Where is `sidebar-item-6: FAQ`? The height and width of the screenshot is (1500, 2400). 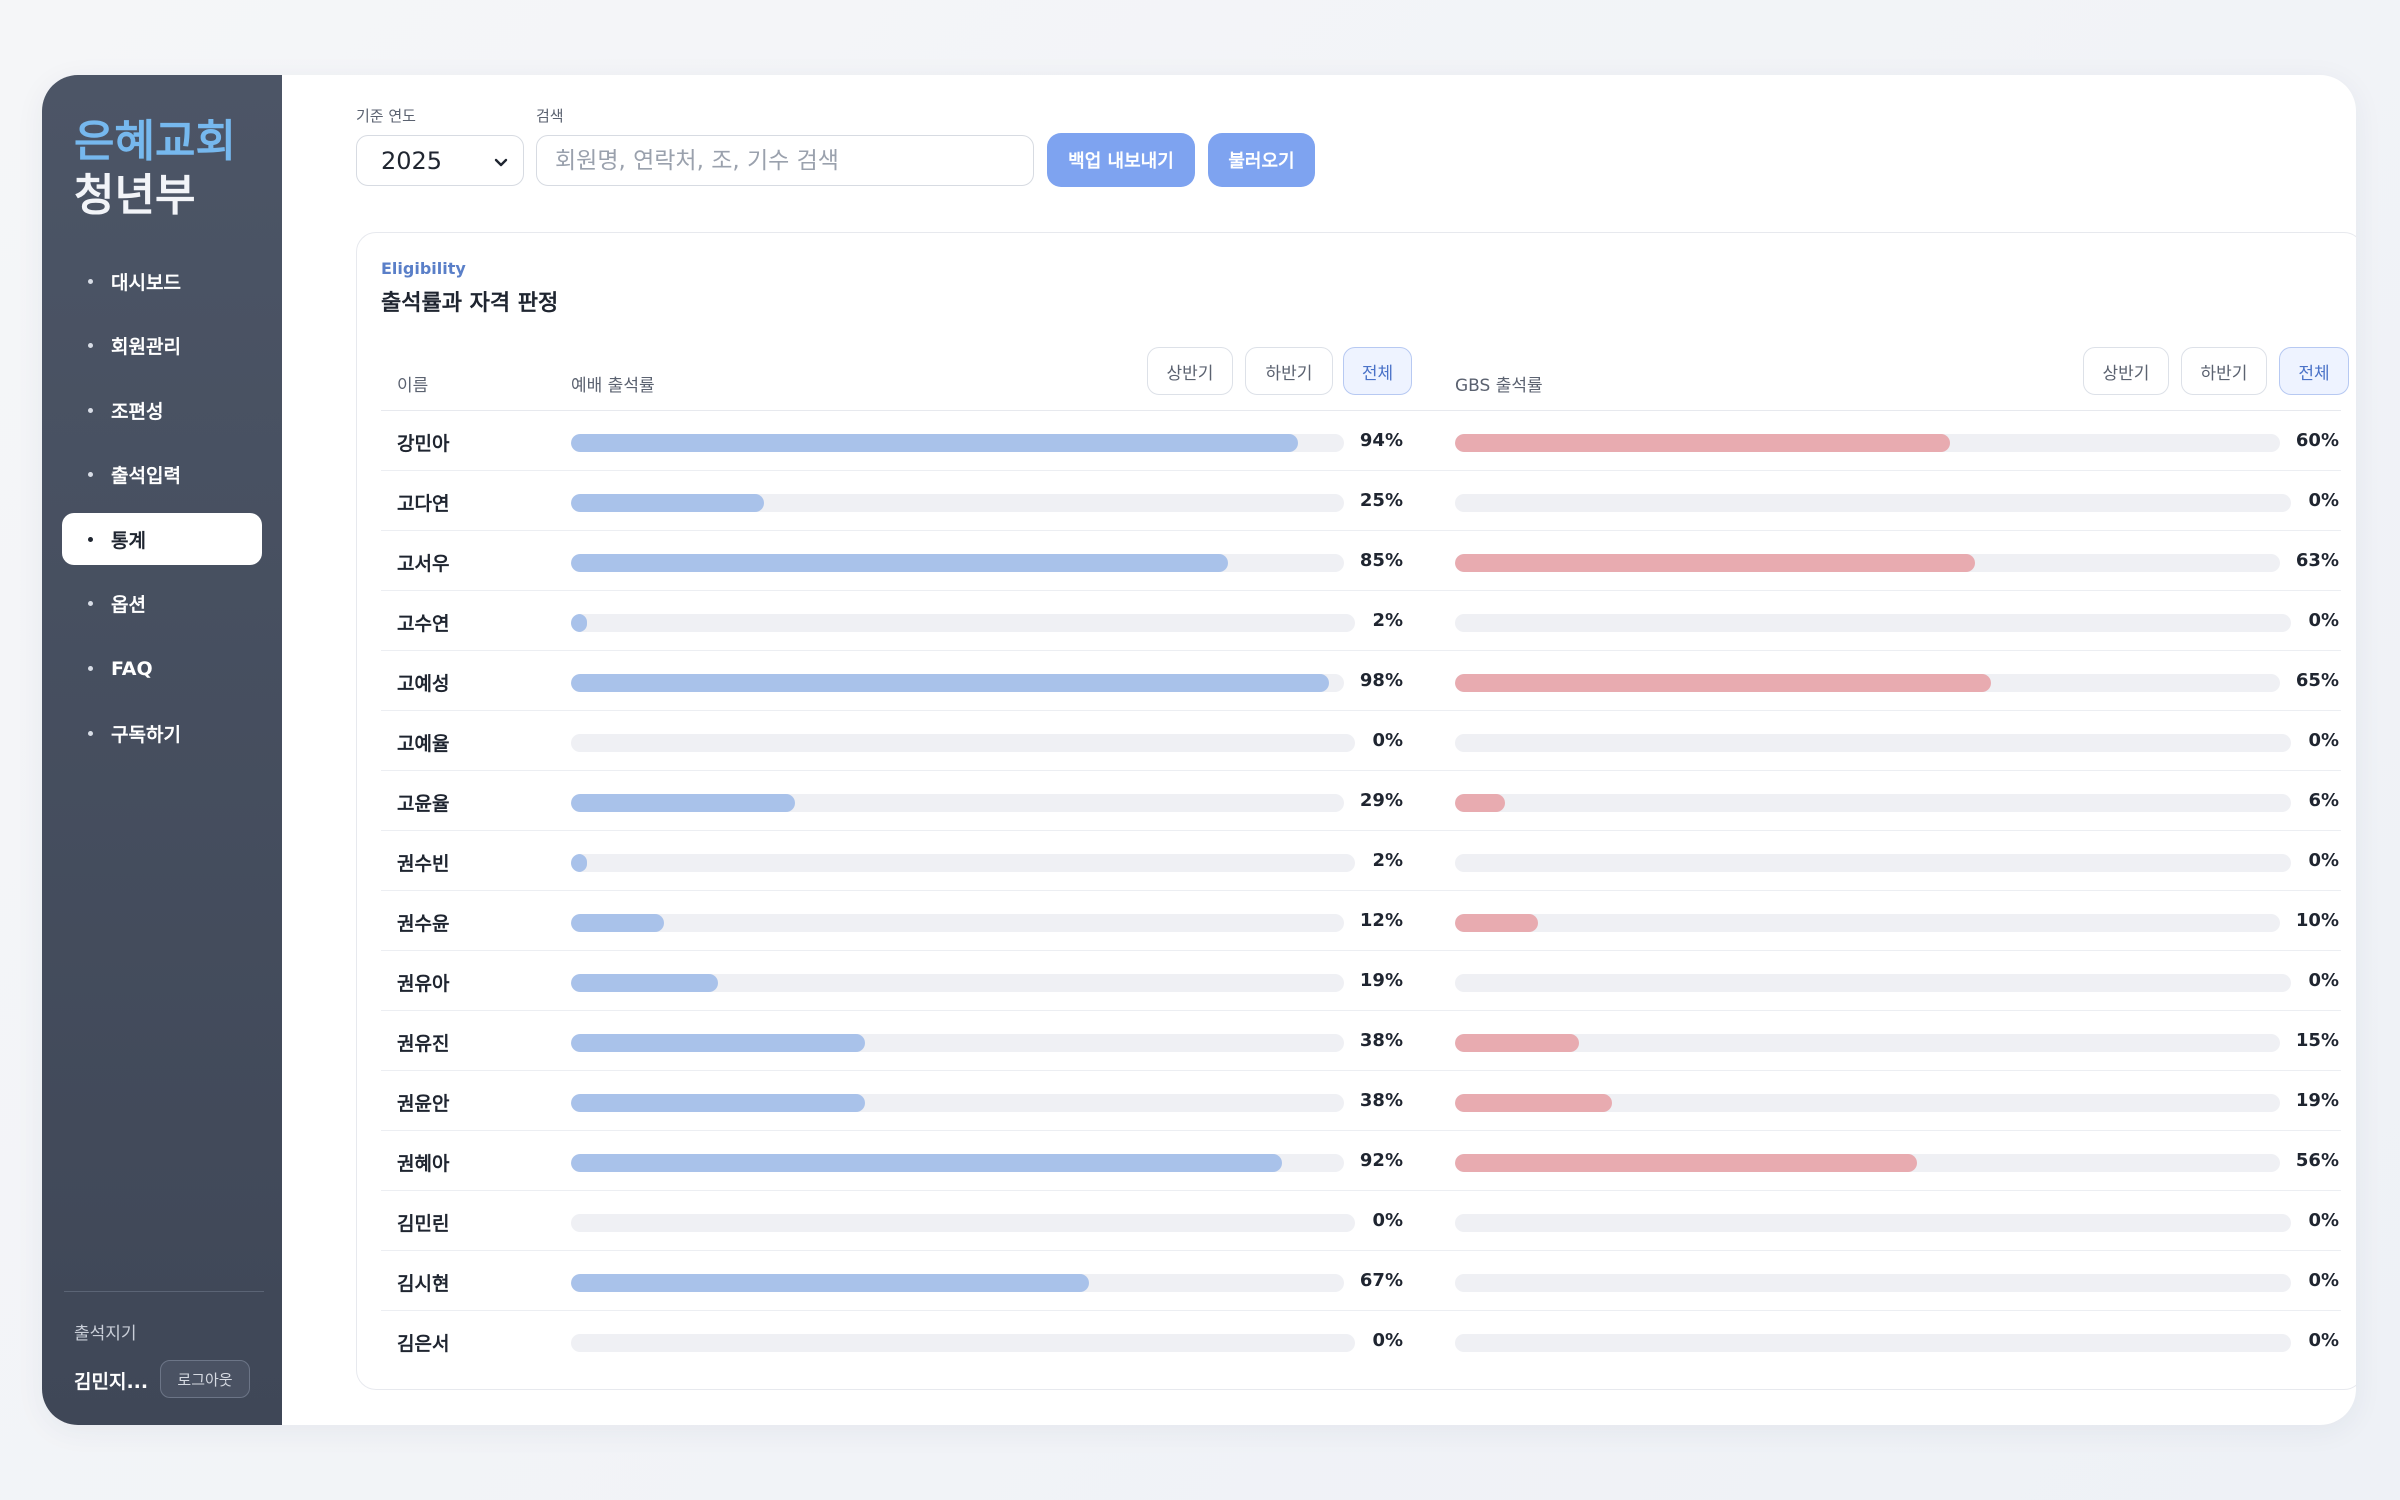
sidebar-item-6: FAQ is located at coordinates (162, 669).